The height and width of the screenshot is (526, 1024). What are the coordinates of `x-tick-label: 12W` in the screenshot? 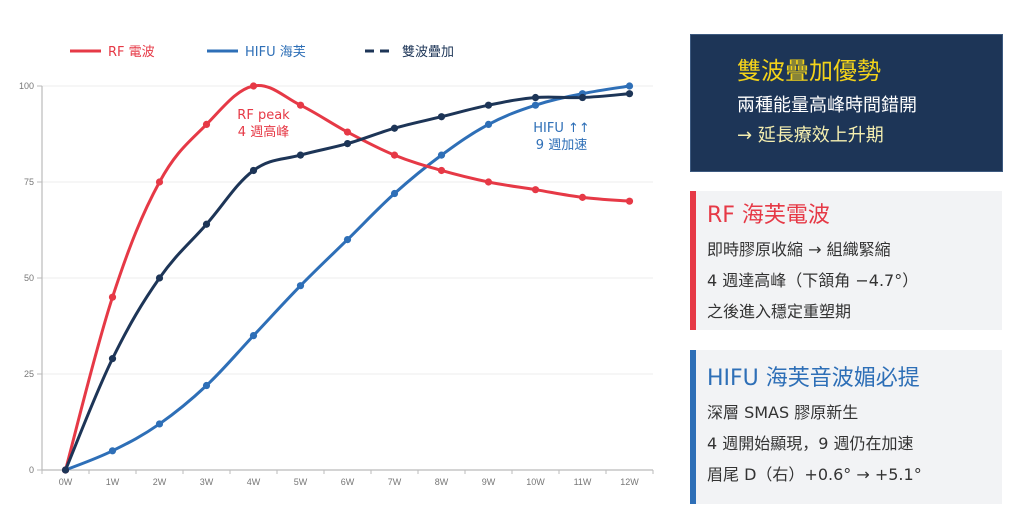 It's located at (629, 482).